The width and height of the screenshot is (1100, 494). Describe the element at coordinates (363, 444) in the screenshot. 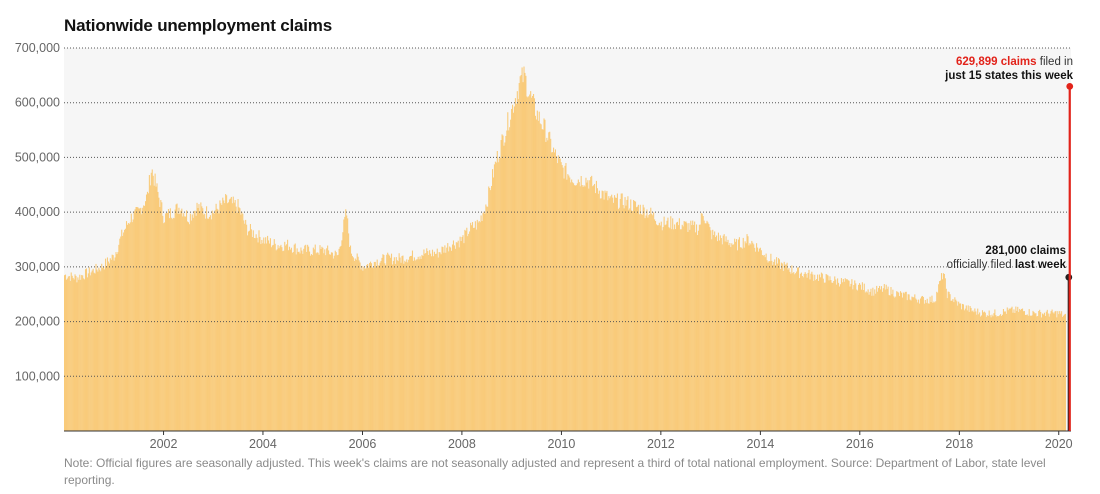

I see `x-tick-label: 2006` at that location.